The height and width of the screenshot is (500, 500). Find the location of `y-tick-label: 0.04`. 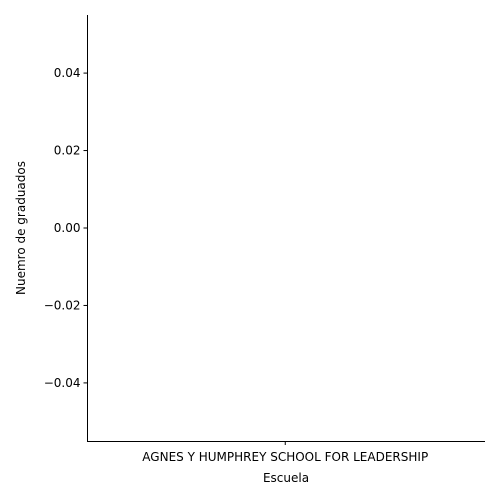

y-tick-label: 0.04 is located at coordinates (67, 73).